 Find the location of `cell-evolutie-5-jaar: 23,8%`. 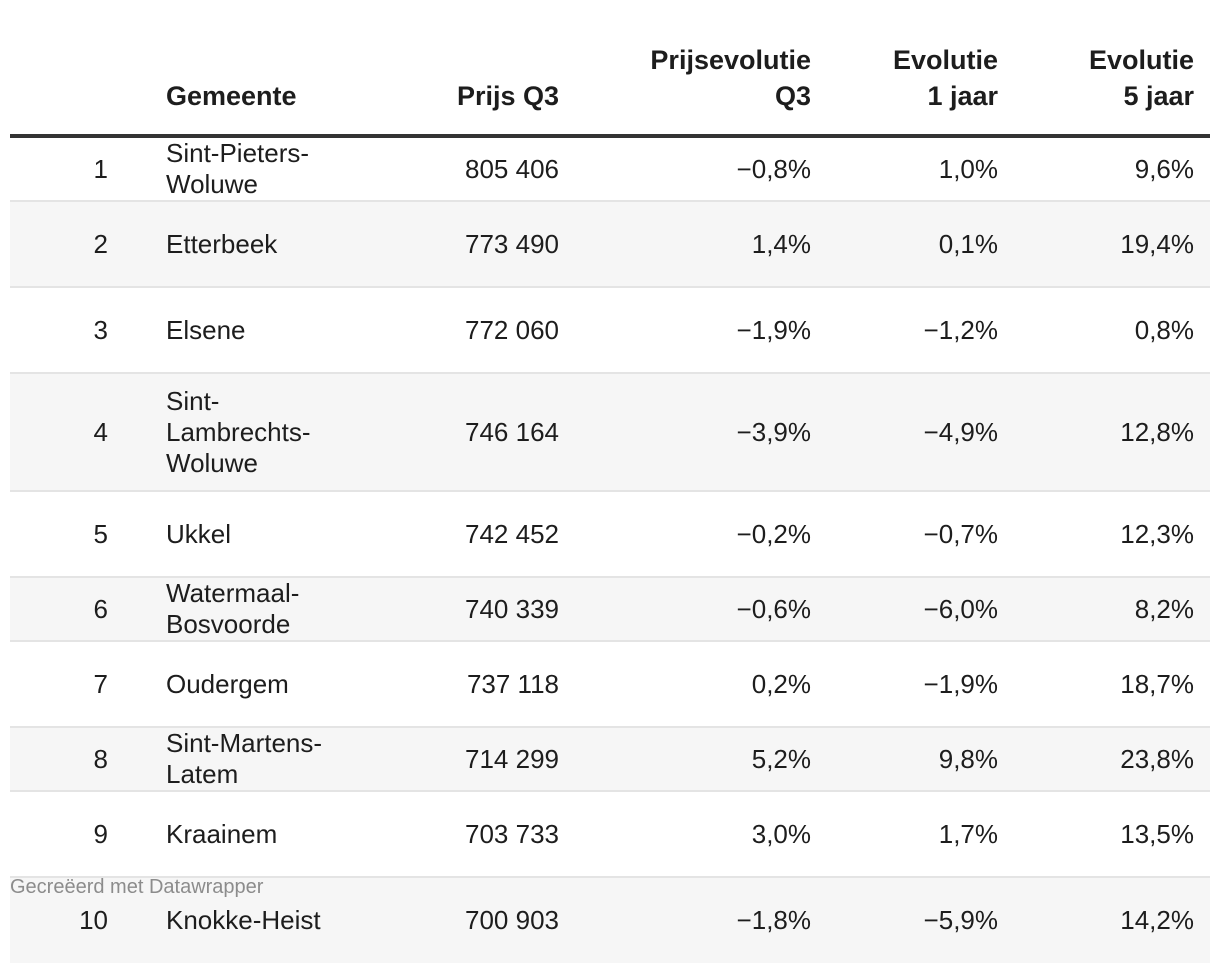

cell-evolutie-5-jaar: 23,8% is located at coordinates (1157, 758).